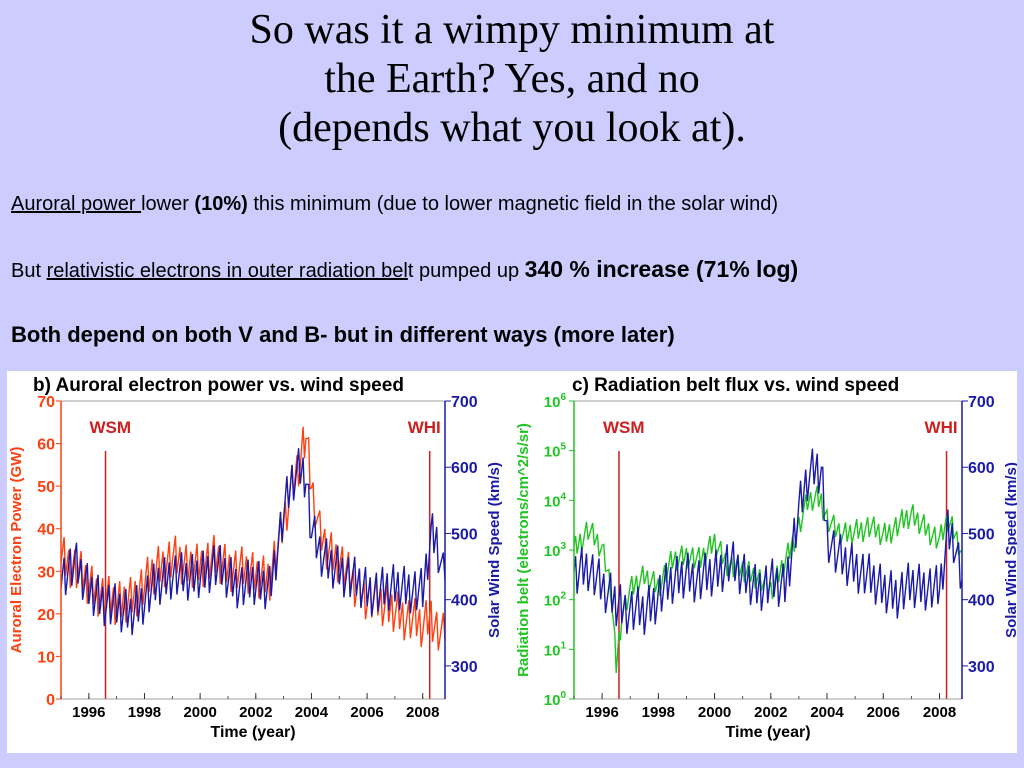 This screenshot has width=1024, height=768. What do you see at coordinates (523, 550) in the screenshot?
I see `left-axis-label: Radiation belt (electrons/cm^2/s/sr)` at bounding box center [523, 550].